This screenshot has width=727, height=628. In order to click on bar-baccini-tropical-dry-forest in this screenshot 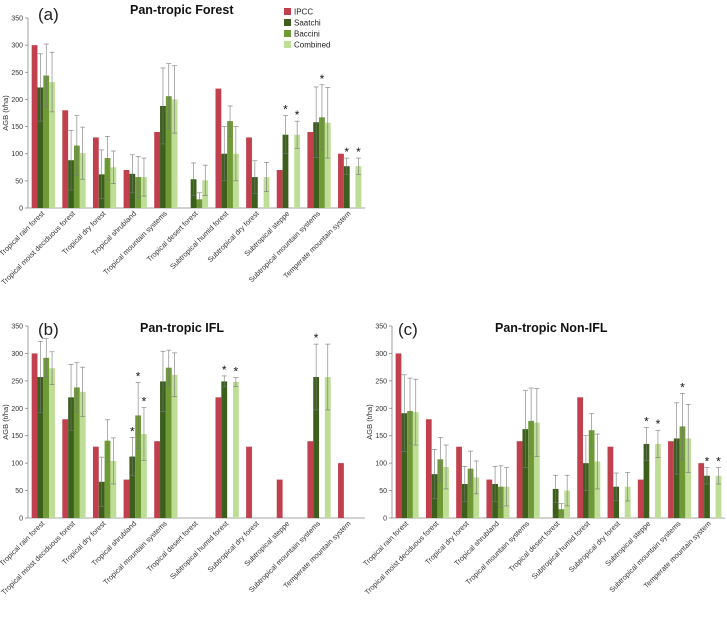, I will do `click(107, 183)`.